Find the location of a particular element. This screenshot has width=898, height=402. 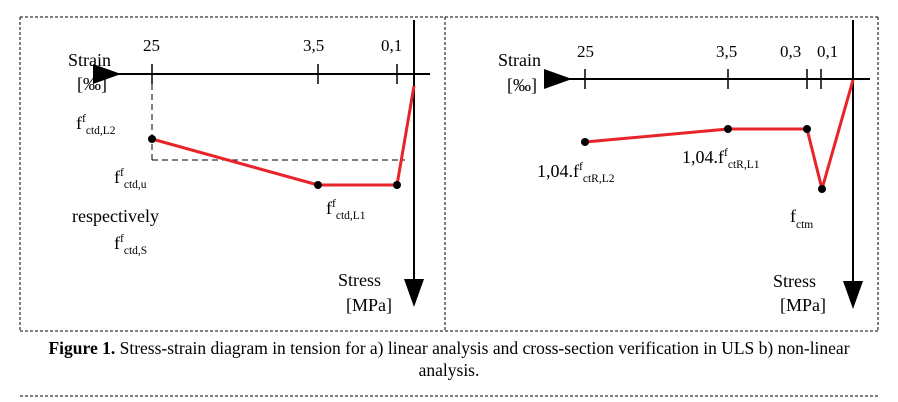

caption-figure-number: Figure 1. is located at coordinates (82, 348).